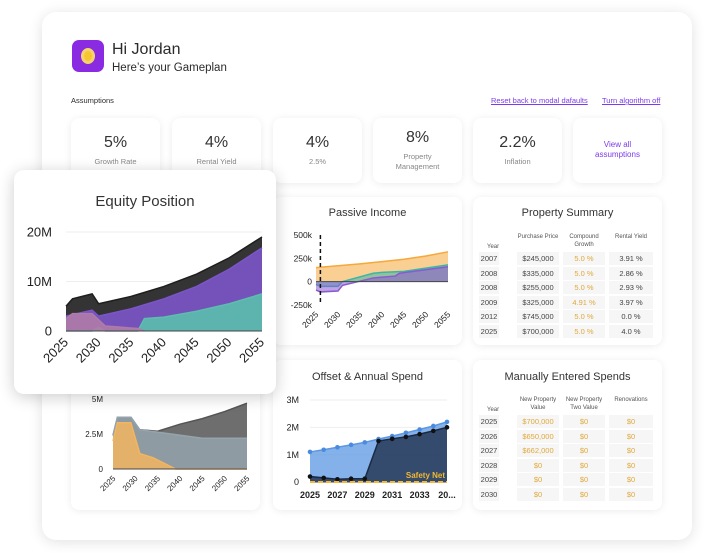  Describe the element at coordinates (538, 404) in the screenshot. I see `column-header: New Property Value` at that location.